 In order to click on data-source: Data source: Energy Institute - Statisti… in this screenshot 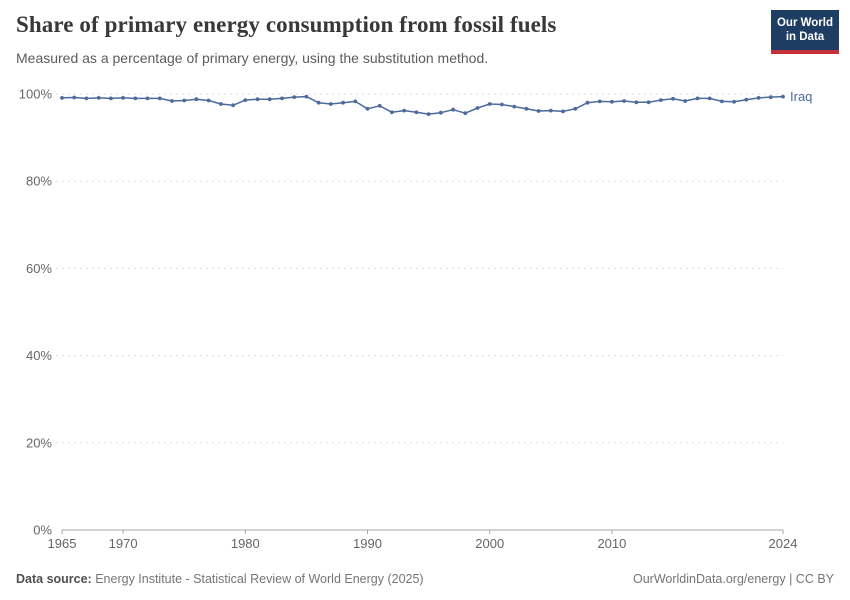, I will do `click(220, 579)`.